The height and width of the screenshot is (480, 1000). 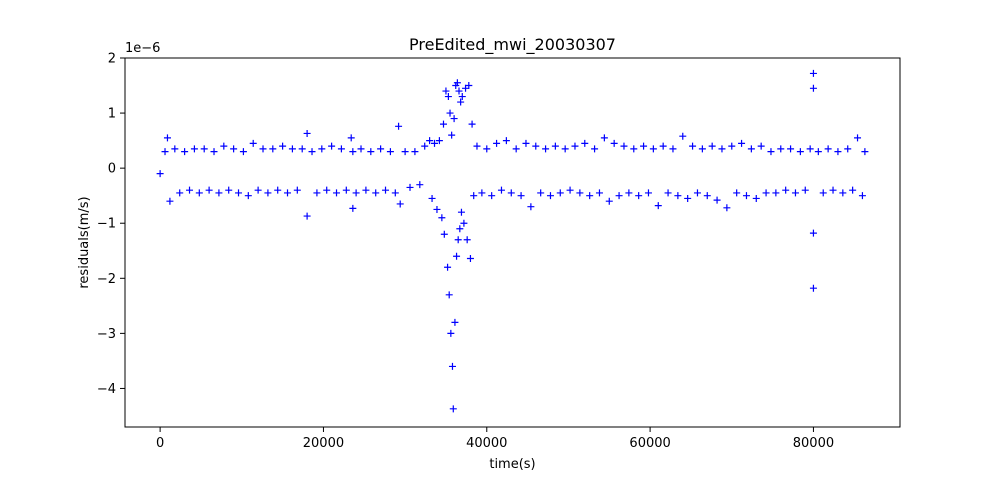 I want to click on y-tick-label: −2, so click(x=106, y=279).